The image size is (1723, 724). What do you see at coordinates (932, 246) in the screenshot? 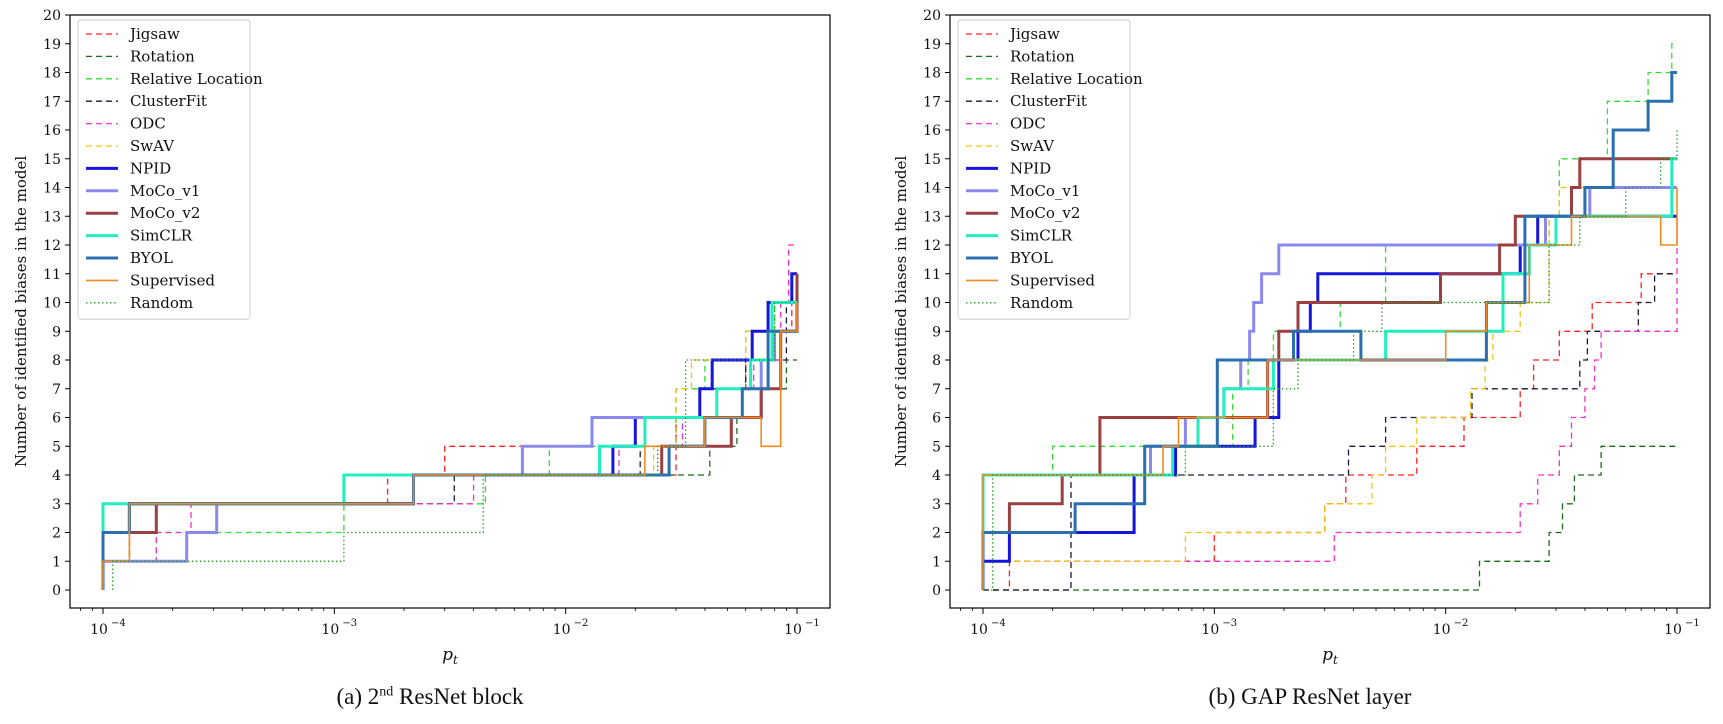
I see `y-tick-label: 12` at bounding box center [932, 246].